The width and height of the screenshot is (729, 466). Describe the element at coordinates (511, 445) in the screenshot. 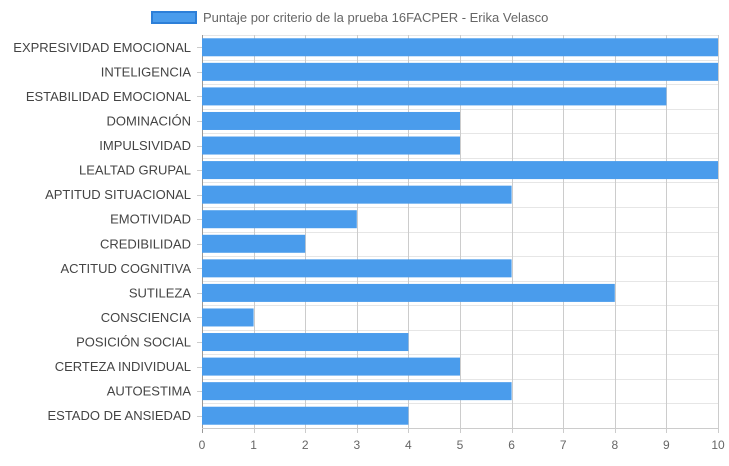

I see `x-tick-label: 6` at that location.